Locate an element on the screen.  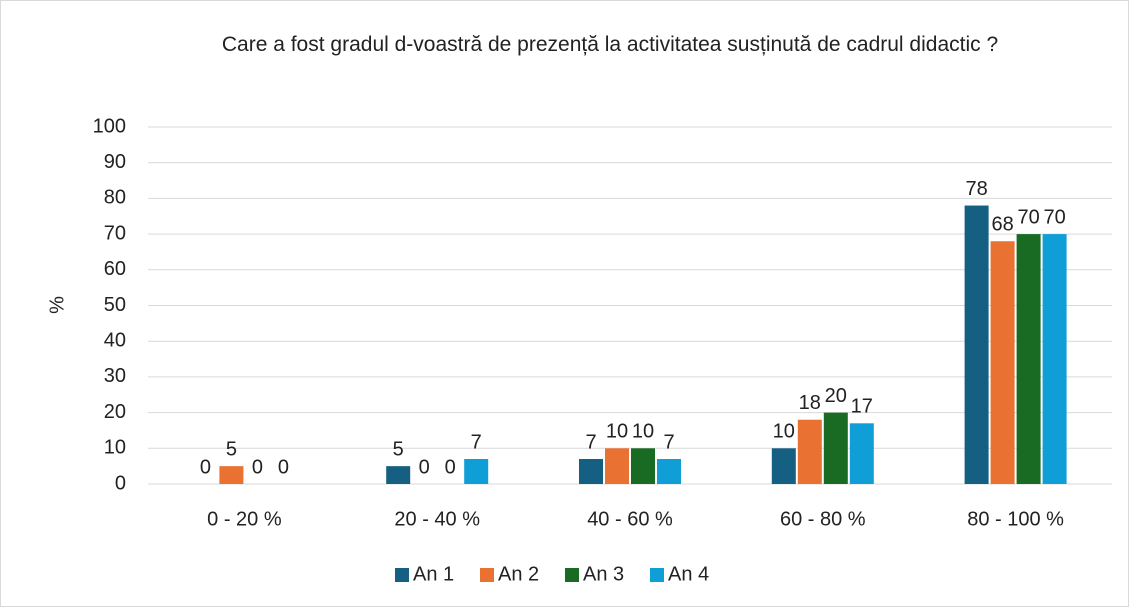
y-tick-label: 20 is located at coordinates (115, 412).